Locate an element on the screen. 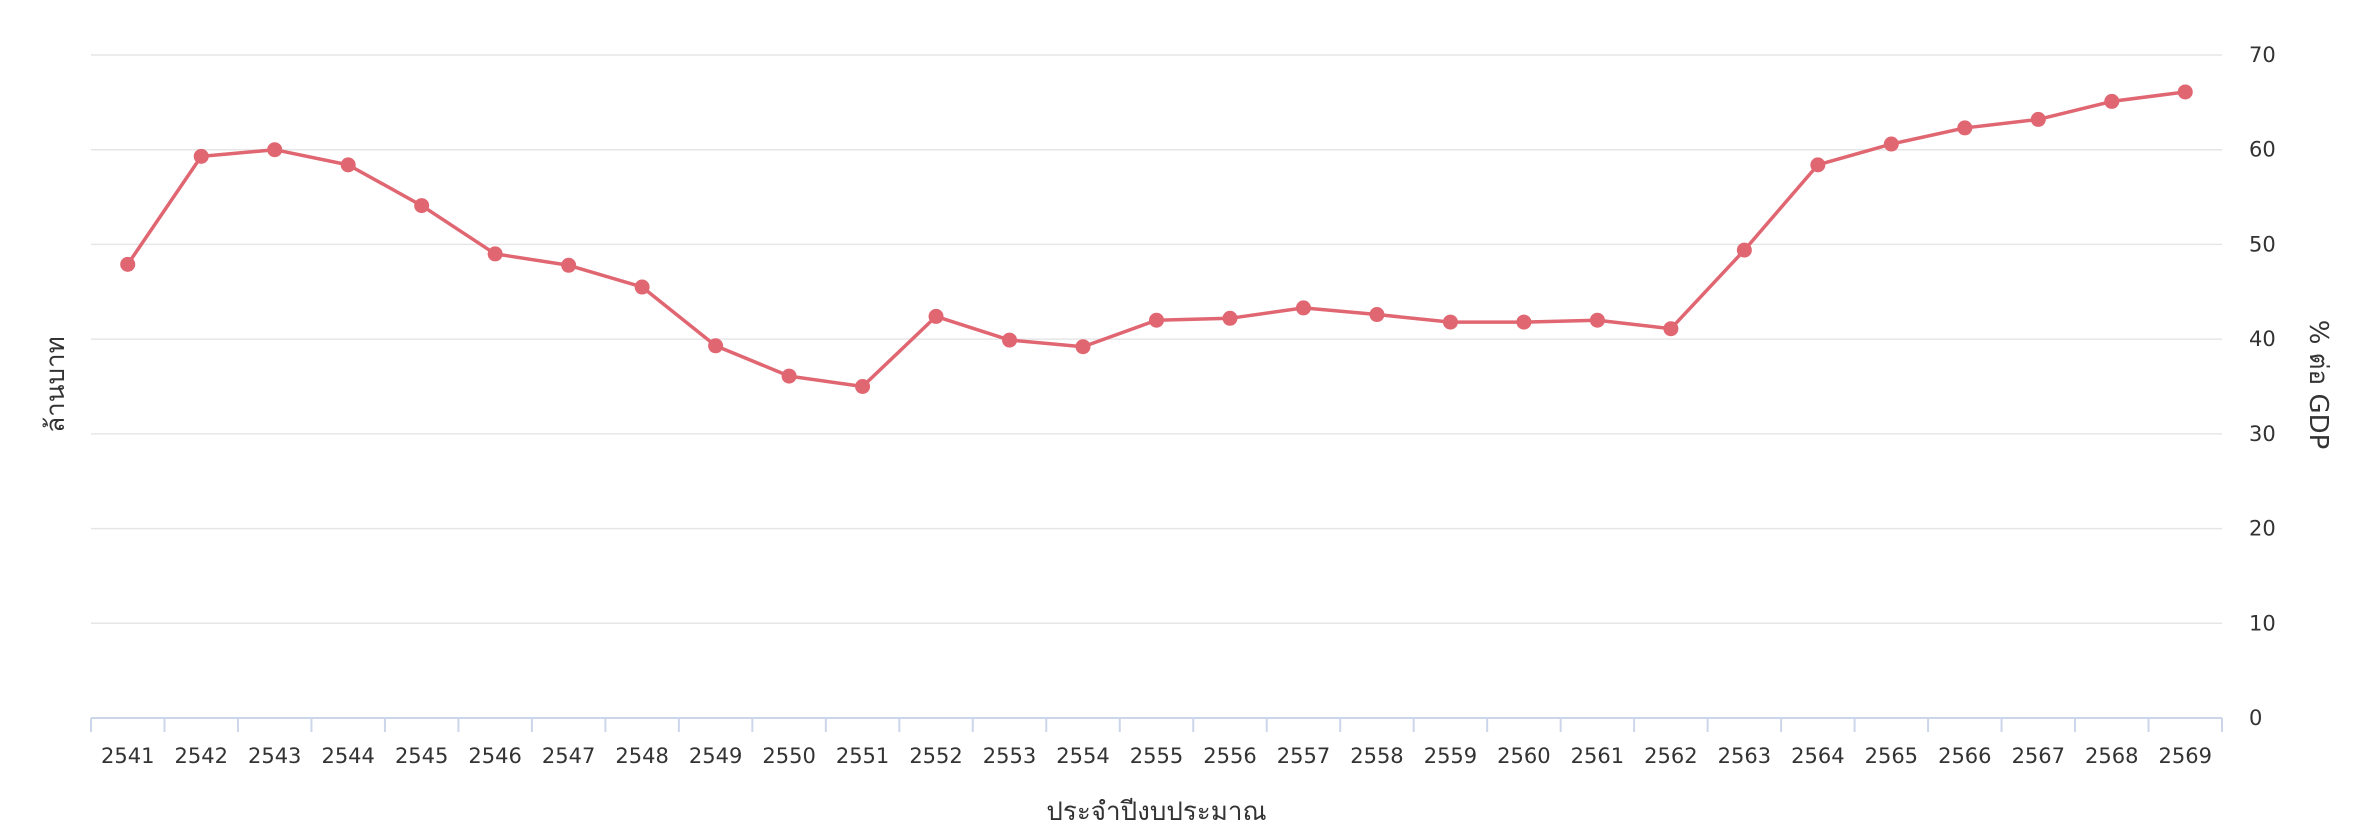 The width and height of the screenshot is (2367, 837). y-axis-right: 0 10 20 30 40 50 60 70 is located at coordinates (2262, 386).